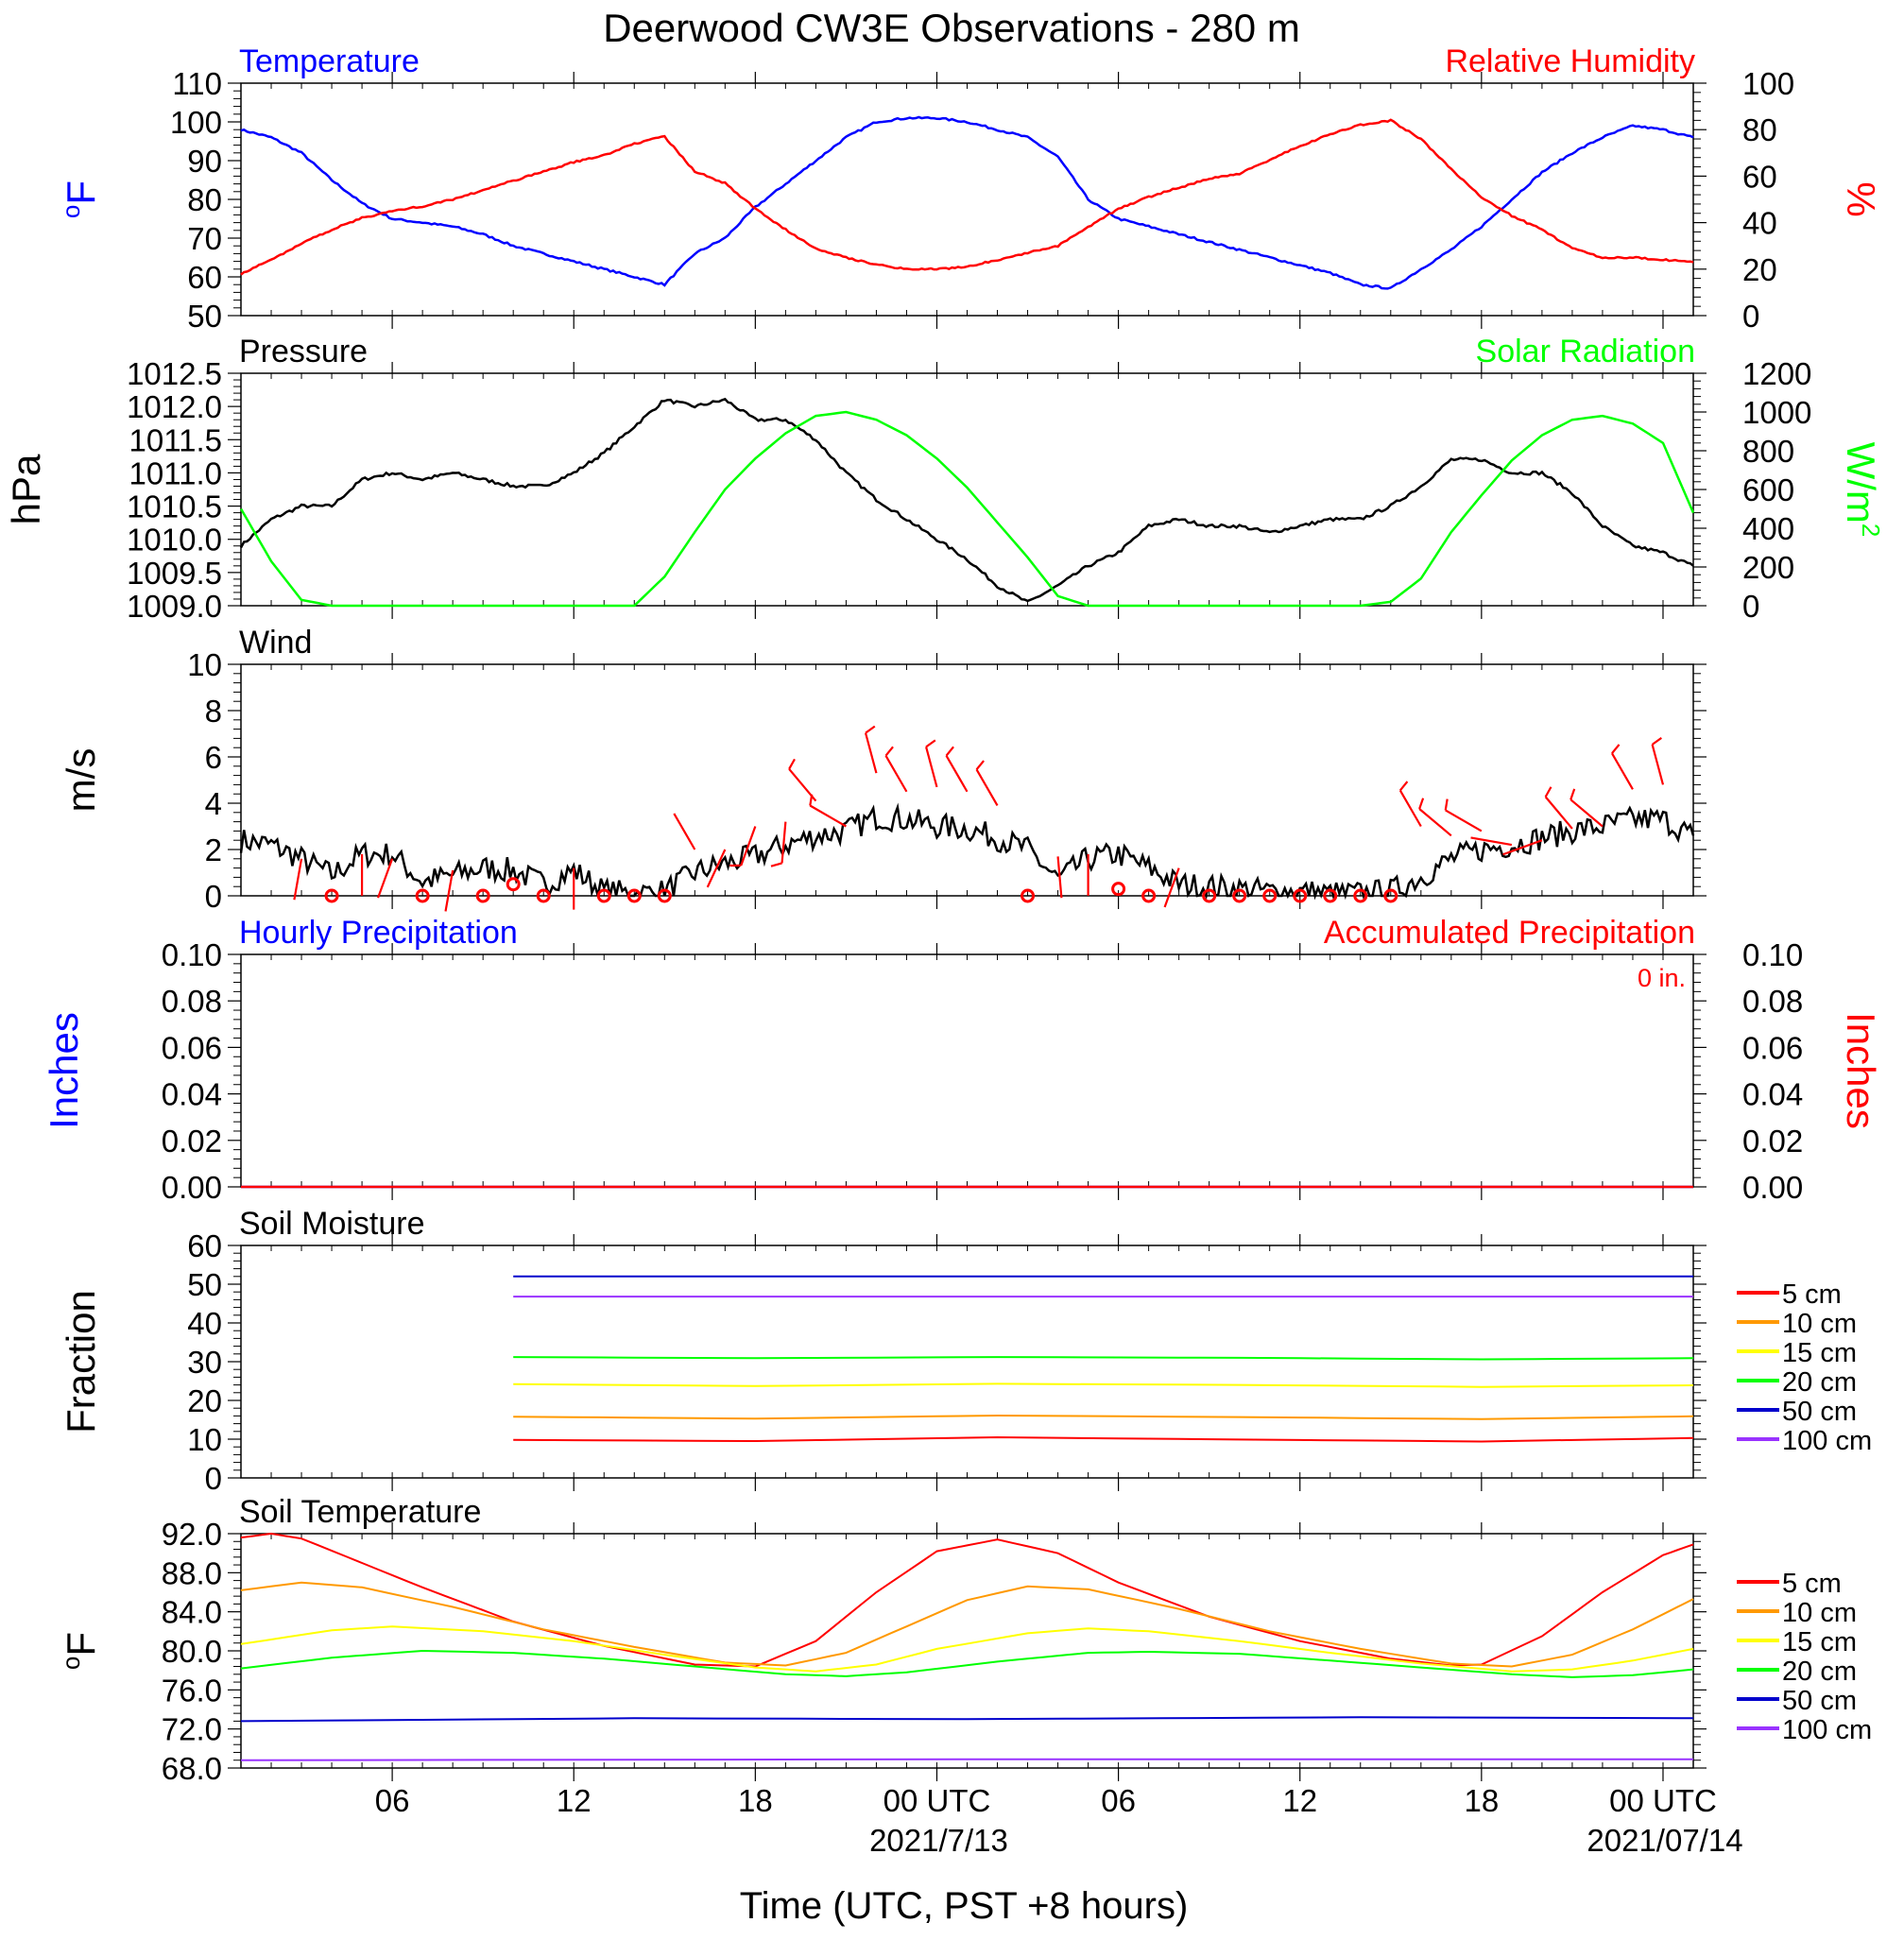 The height and width of the screenshot is (1940, 1904). What do you see at coordinates (1585, 351) in the screenshot?
I see `panel-title-right: Solar Radiation` at bounding box center [1585, 351].